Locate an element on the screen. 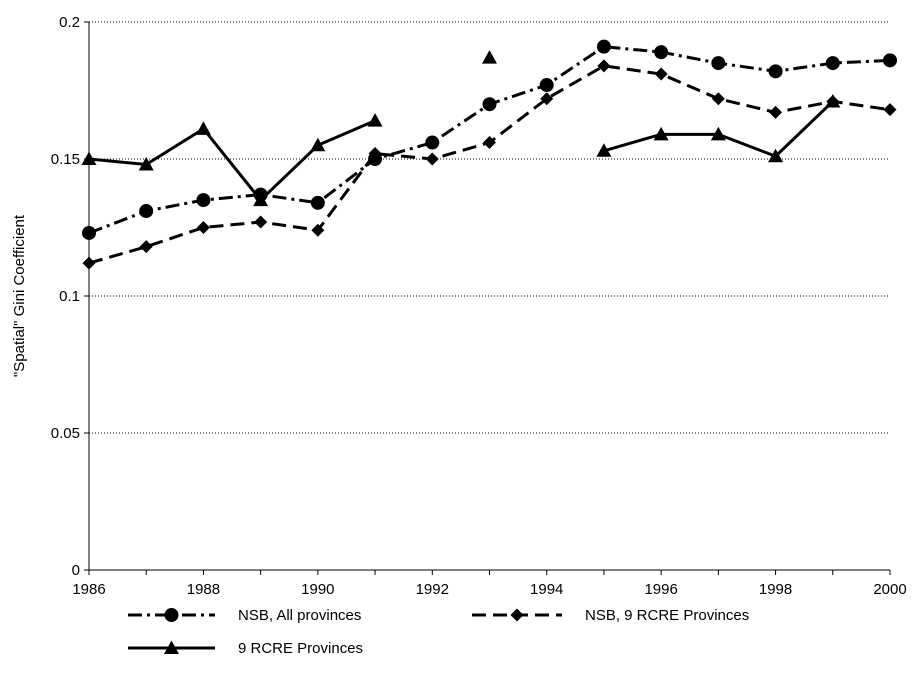  legend-label: NSB, 9 RCRE Provinces is located at coordinates (667, 615).